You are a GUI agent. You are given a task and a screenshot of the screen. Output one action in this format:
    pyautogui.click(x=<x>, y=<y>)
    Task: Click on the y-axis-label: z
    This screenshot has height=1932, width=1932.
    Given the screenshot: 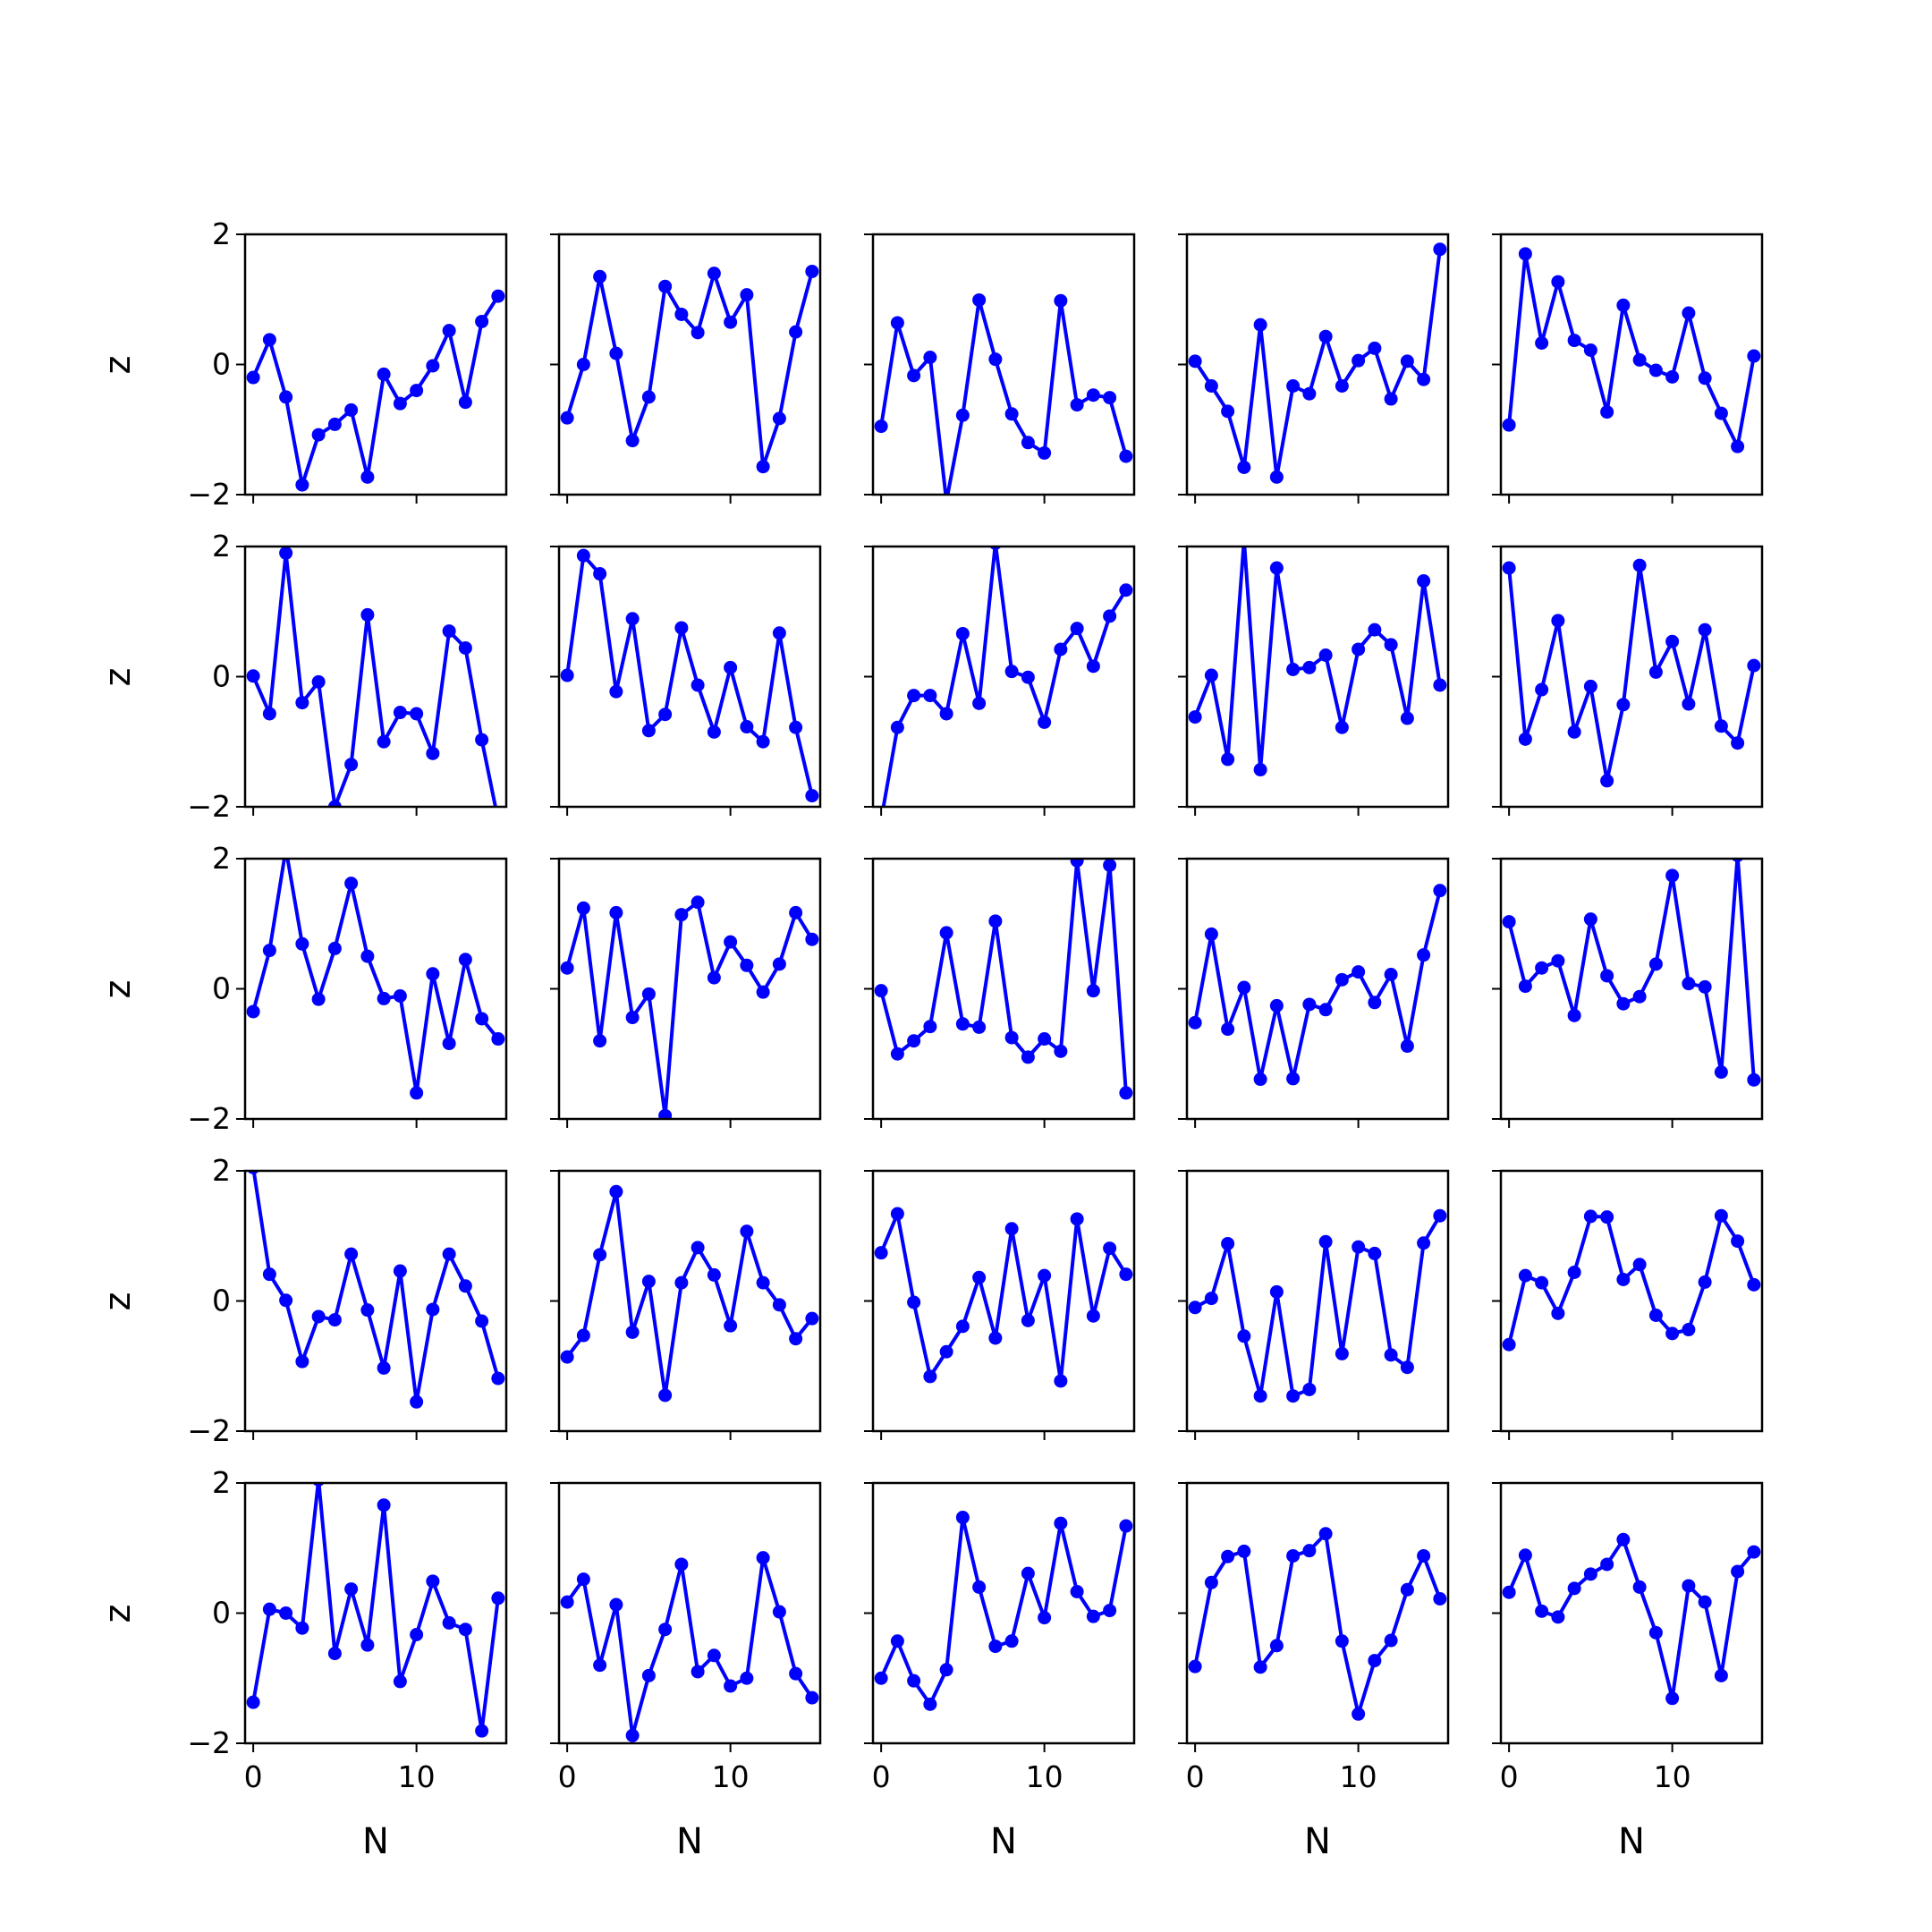 What is the action you would take?
    pyautogui.click(x=118, y=1614)
    